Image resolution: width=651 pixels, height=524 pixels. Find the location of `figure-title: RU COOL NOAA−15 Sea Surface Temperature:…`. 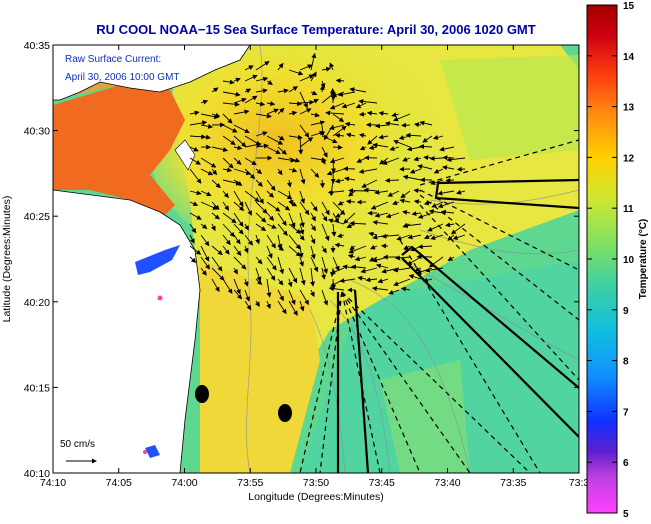

figure-title: RU COOL NOAA−15 Sea Surface Temperature:… is located at coordinates (315, 29).